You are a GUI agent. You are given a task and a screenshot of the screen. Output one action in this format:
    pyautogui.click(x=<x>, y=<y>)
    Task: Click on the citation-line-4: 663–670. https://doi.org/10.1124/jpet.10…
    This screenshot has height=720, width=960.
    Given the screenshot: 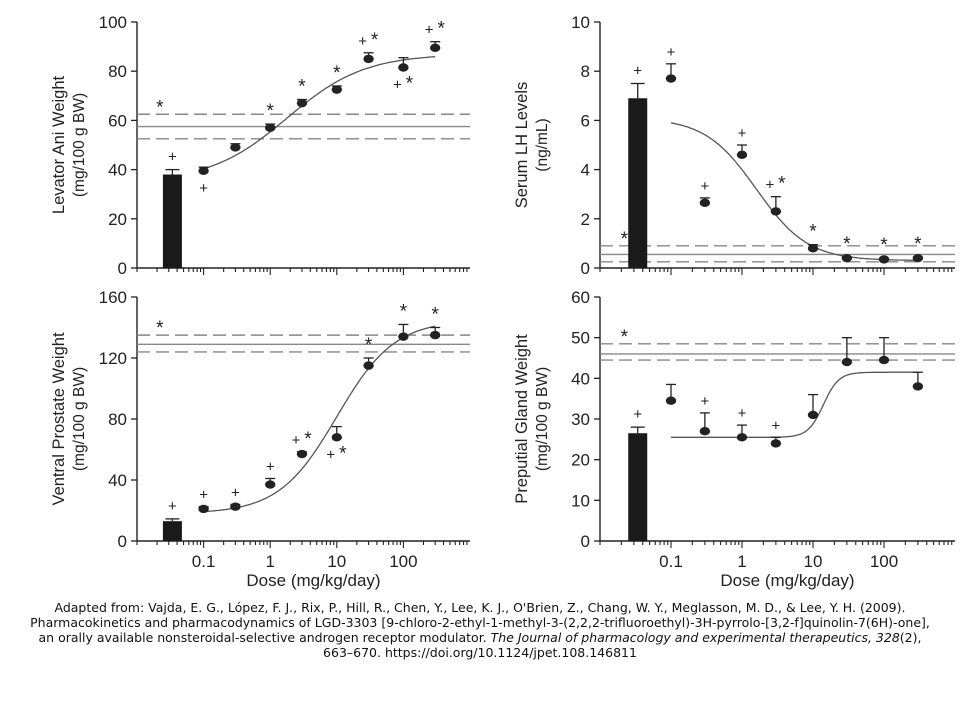 What is the action you would take?
    pyautogui.click(x=480, y=652)
    